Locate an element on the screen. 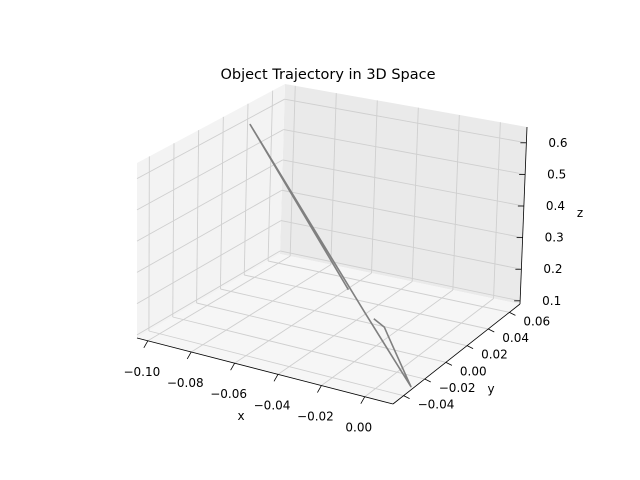 The height and width of the screenshot is (480, 640). y-tick-label: −0.02 is located at coordinates (457, 388).